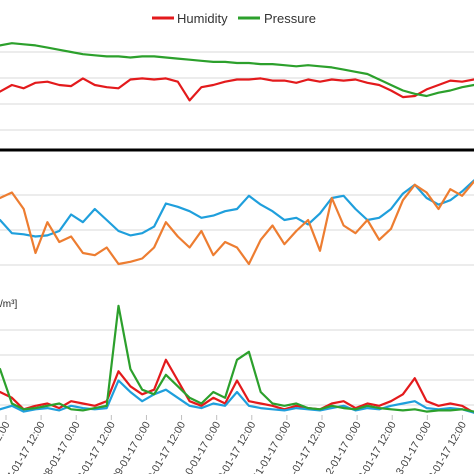 This screenshot has height=474, width=474. Describe the element at coordinates (237, 89) in the screenshot. I see `top-series-humidity-line` at that location.